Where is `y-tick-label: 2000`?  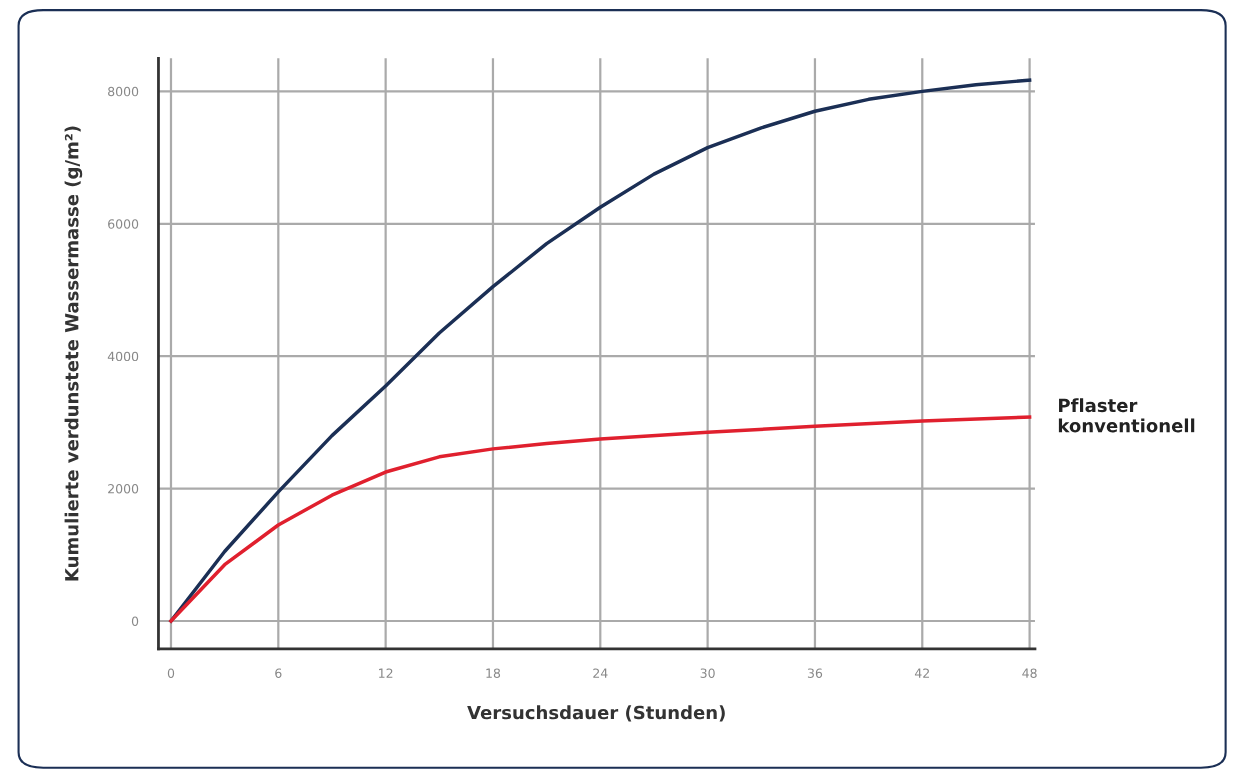 y-tick-label: 2000 is located at coordinates (123, 489).